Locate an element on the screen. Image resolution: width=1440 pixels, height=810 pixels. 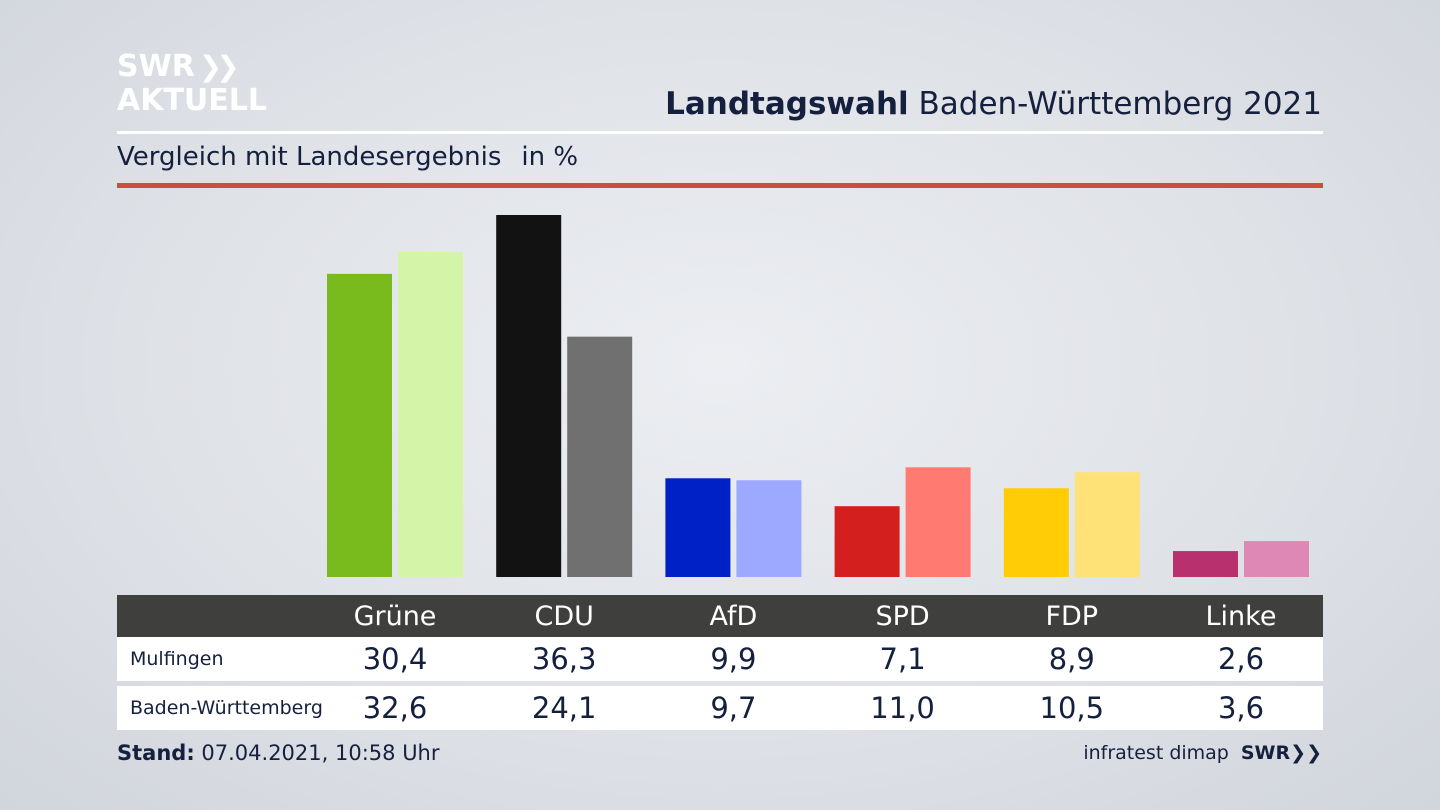
bar-spd-mulfingen is located at coordinates (867, 541).